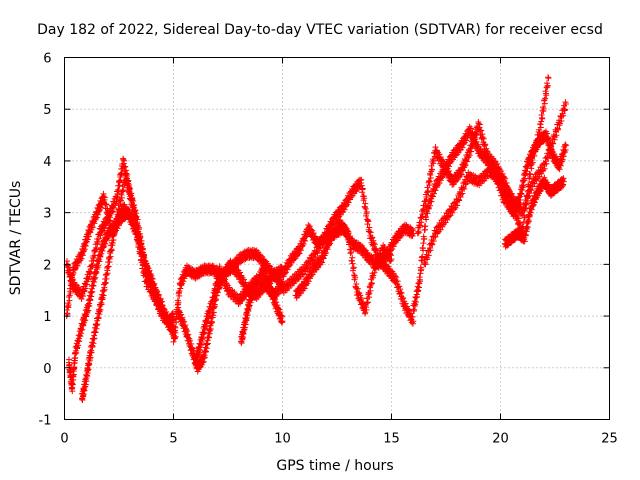 This screenshot has width=640, height=480. What do you see at coordinates (64, 439) in the screenshot?
I see `x-tick-label: 0` at bounding box center [64, 439].